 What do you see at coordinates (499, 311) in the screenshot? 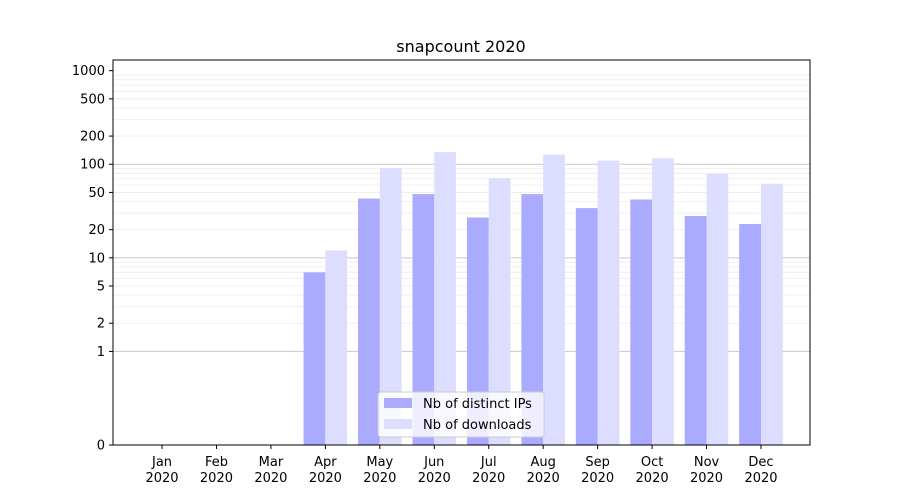
I see `bar-downloads-jul` at bounding box center [499, 311].